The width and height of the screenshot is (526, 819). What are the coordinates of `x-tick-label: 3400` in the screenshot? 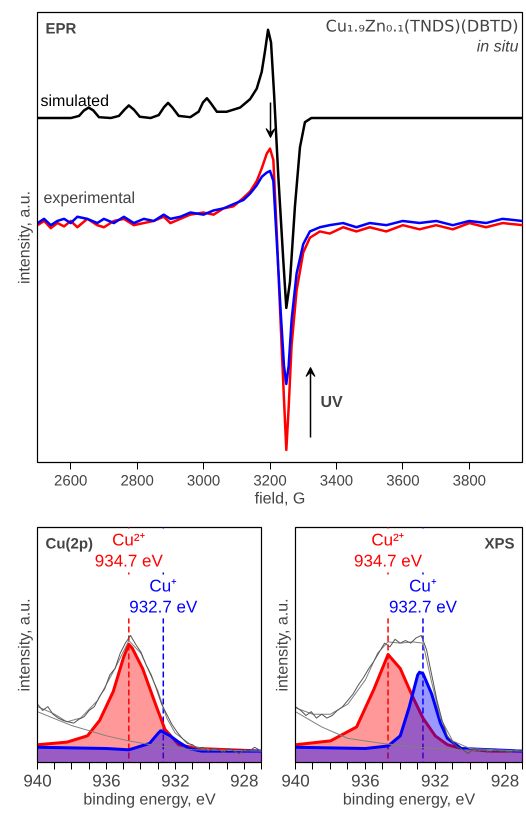 It's located at (337, 481).